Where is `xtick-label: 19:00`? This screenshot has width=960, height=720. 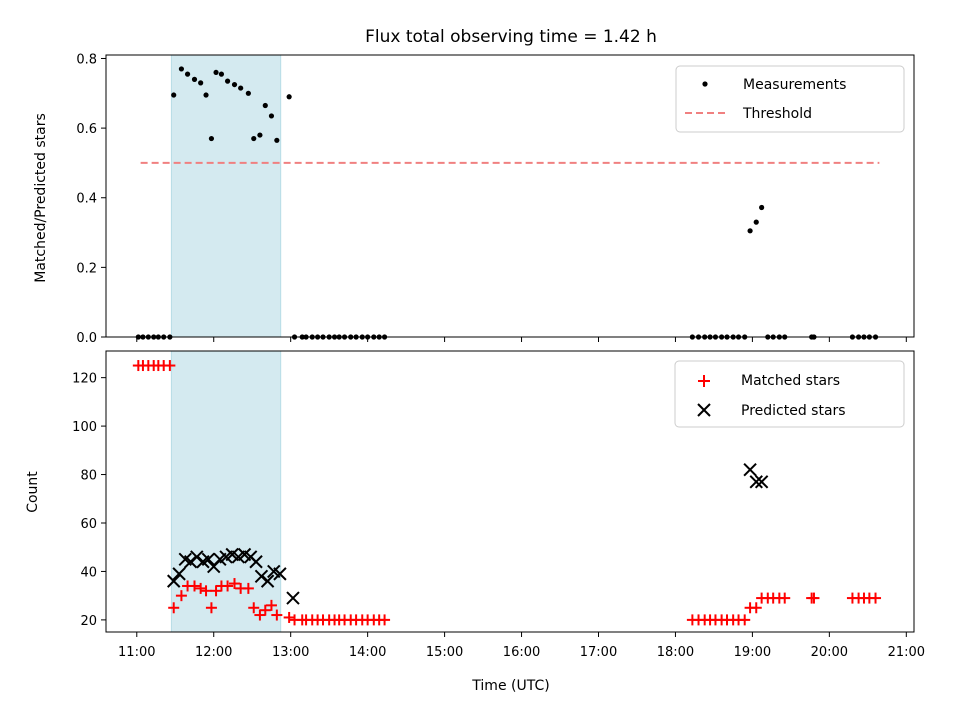
xtick-label: 19:00 is located at coordinates (752, 652).